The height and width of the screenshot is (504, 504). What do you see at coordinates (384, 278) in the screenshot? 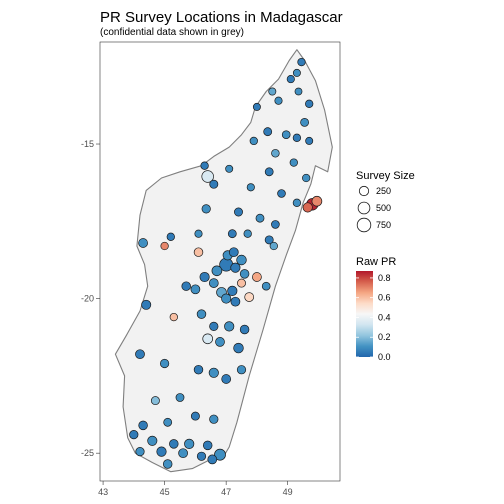
I see `color-legend-label: 0.8` at bounding box center [384, 278].